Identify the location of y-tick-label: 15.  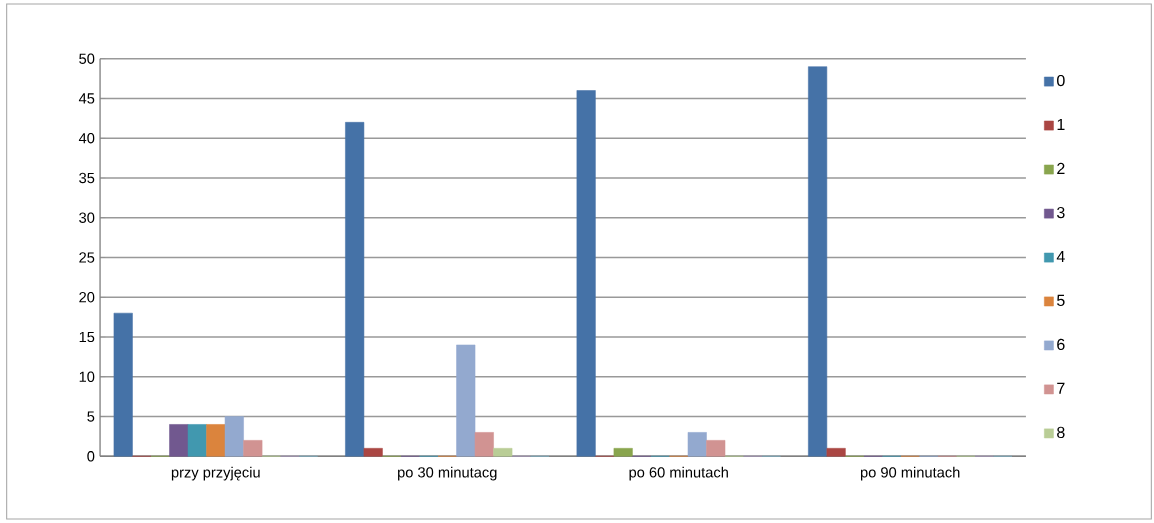
(87, 337).